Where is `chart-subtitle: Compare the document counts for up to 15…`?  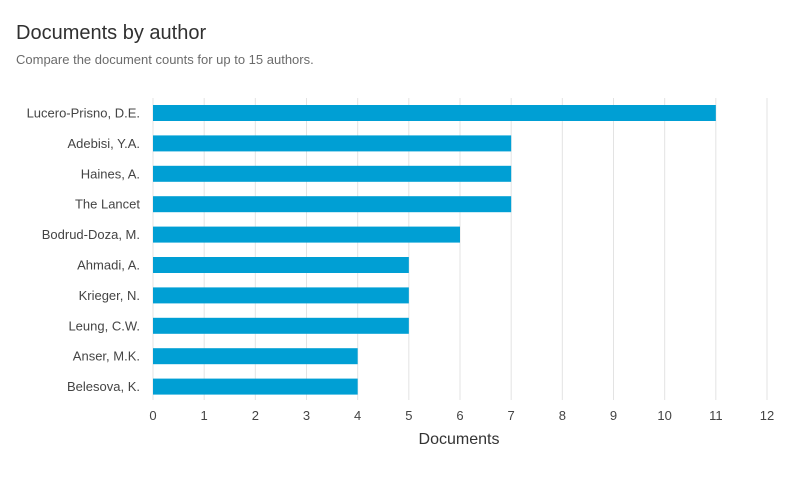
chart-subtitle: Compare the document counts for up to 15… is located at coordinates (165, 59).